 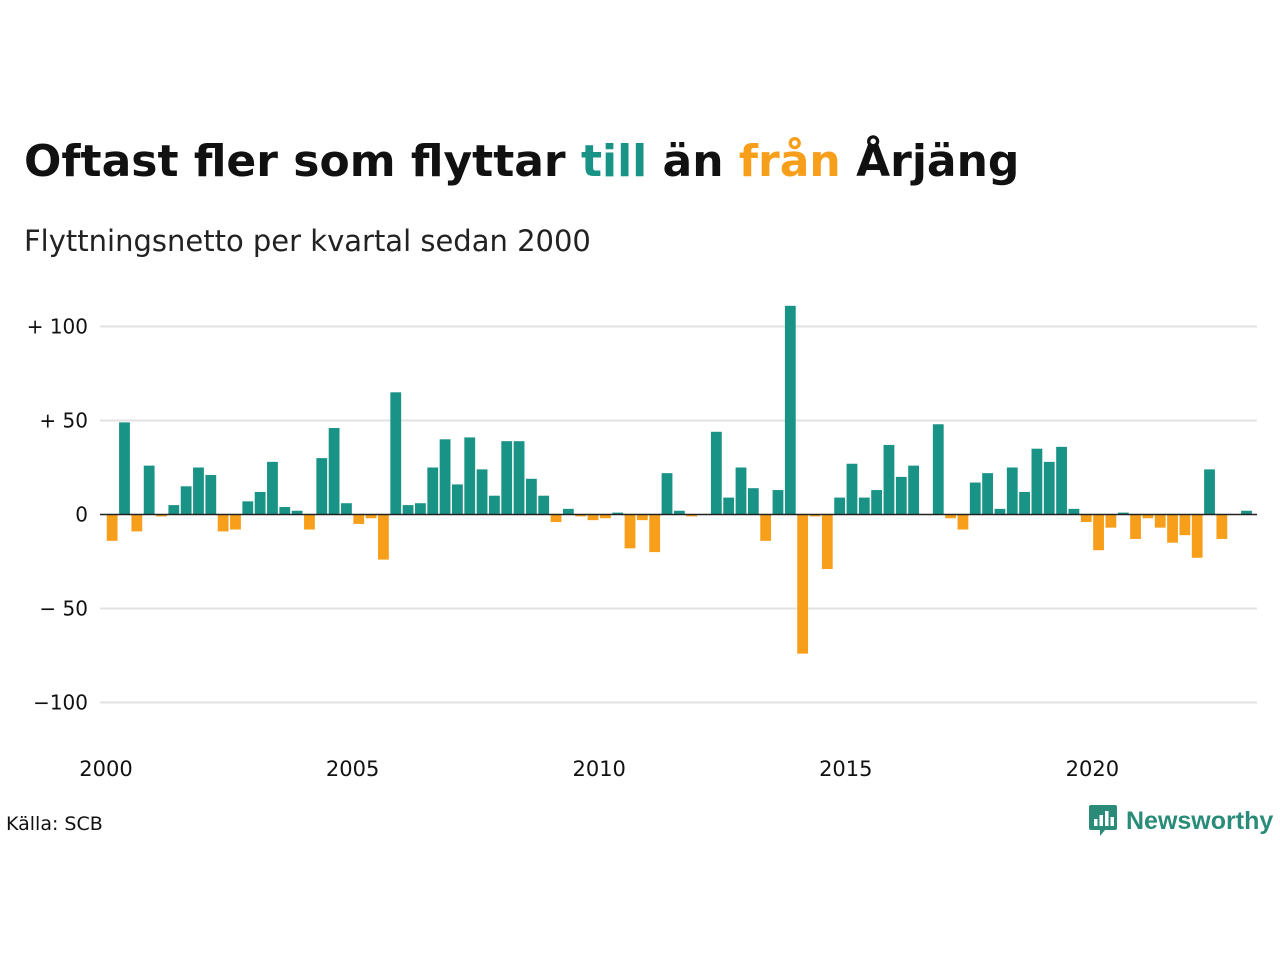 What do you see at coordinates (60, 703) in the screenshot?
I see `y-tick-label: −100` at bounding box center [60, 703].